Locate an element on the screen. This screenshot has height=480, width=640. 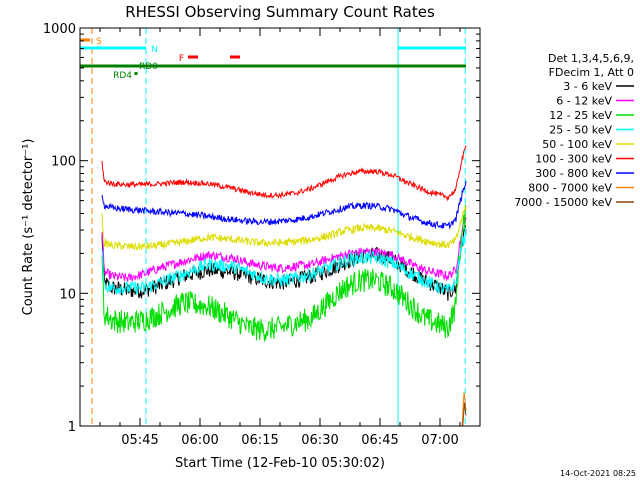
y-axis-label: Count Rate (s⁻¹ detector⁻¹) is located at coordinates (28, 227).